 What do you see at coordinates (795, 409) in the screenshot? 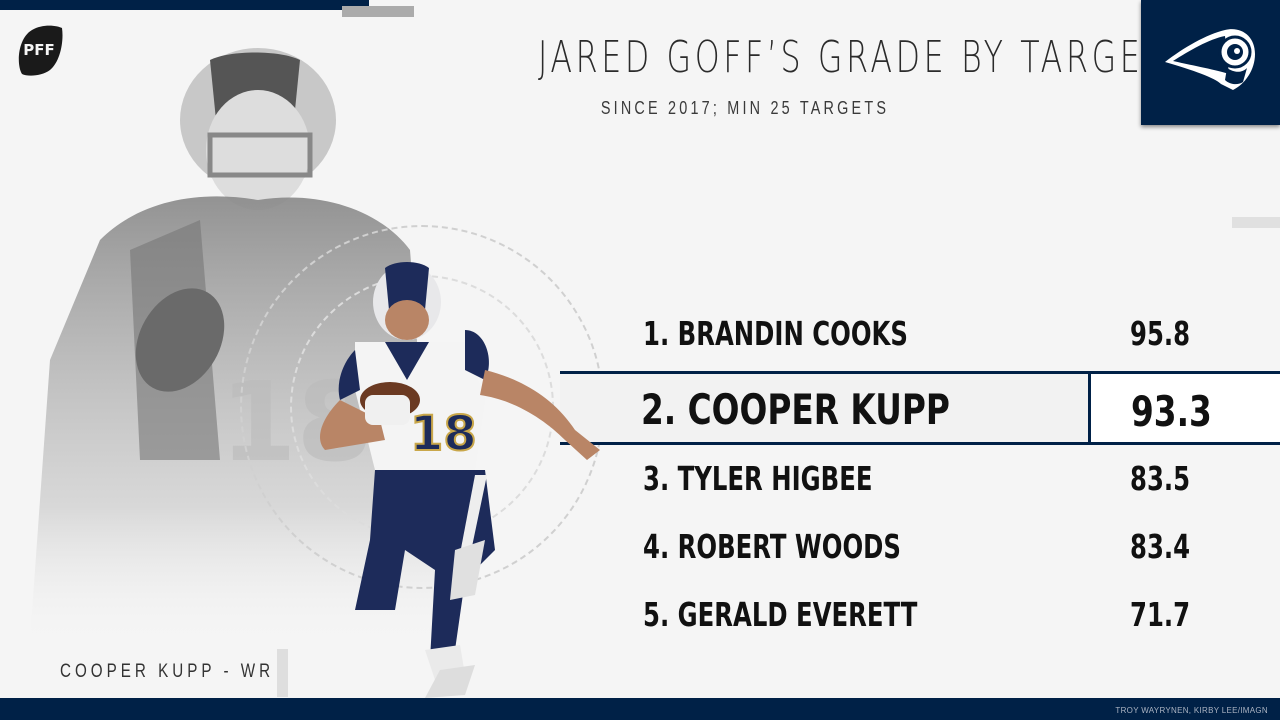
I see `highlighted-player-name: 2. COOPER KUPP` at bounding box center [795, 409].